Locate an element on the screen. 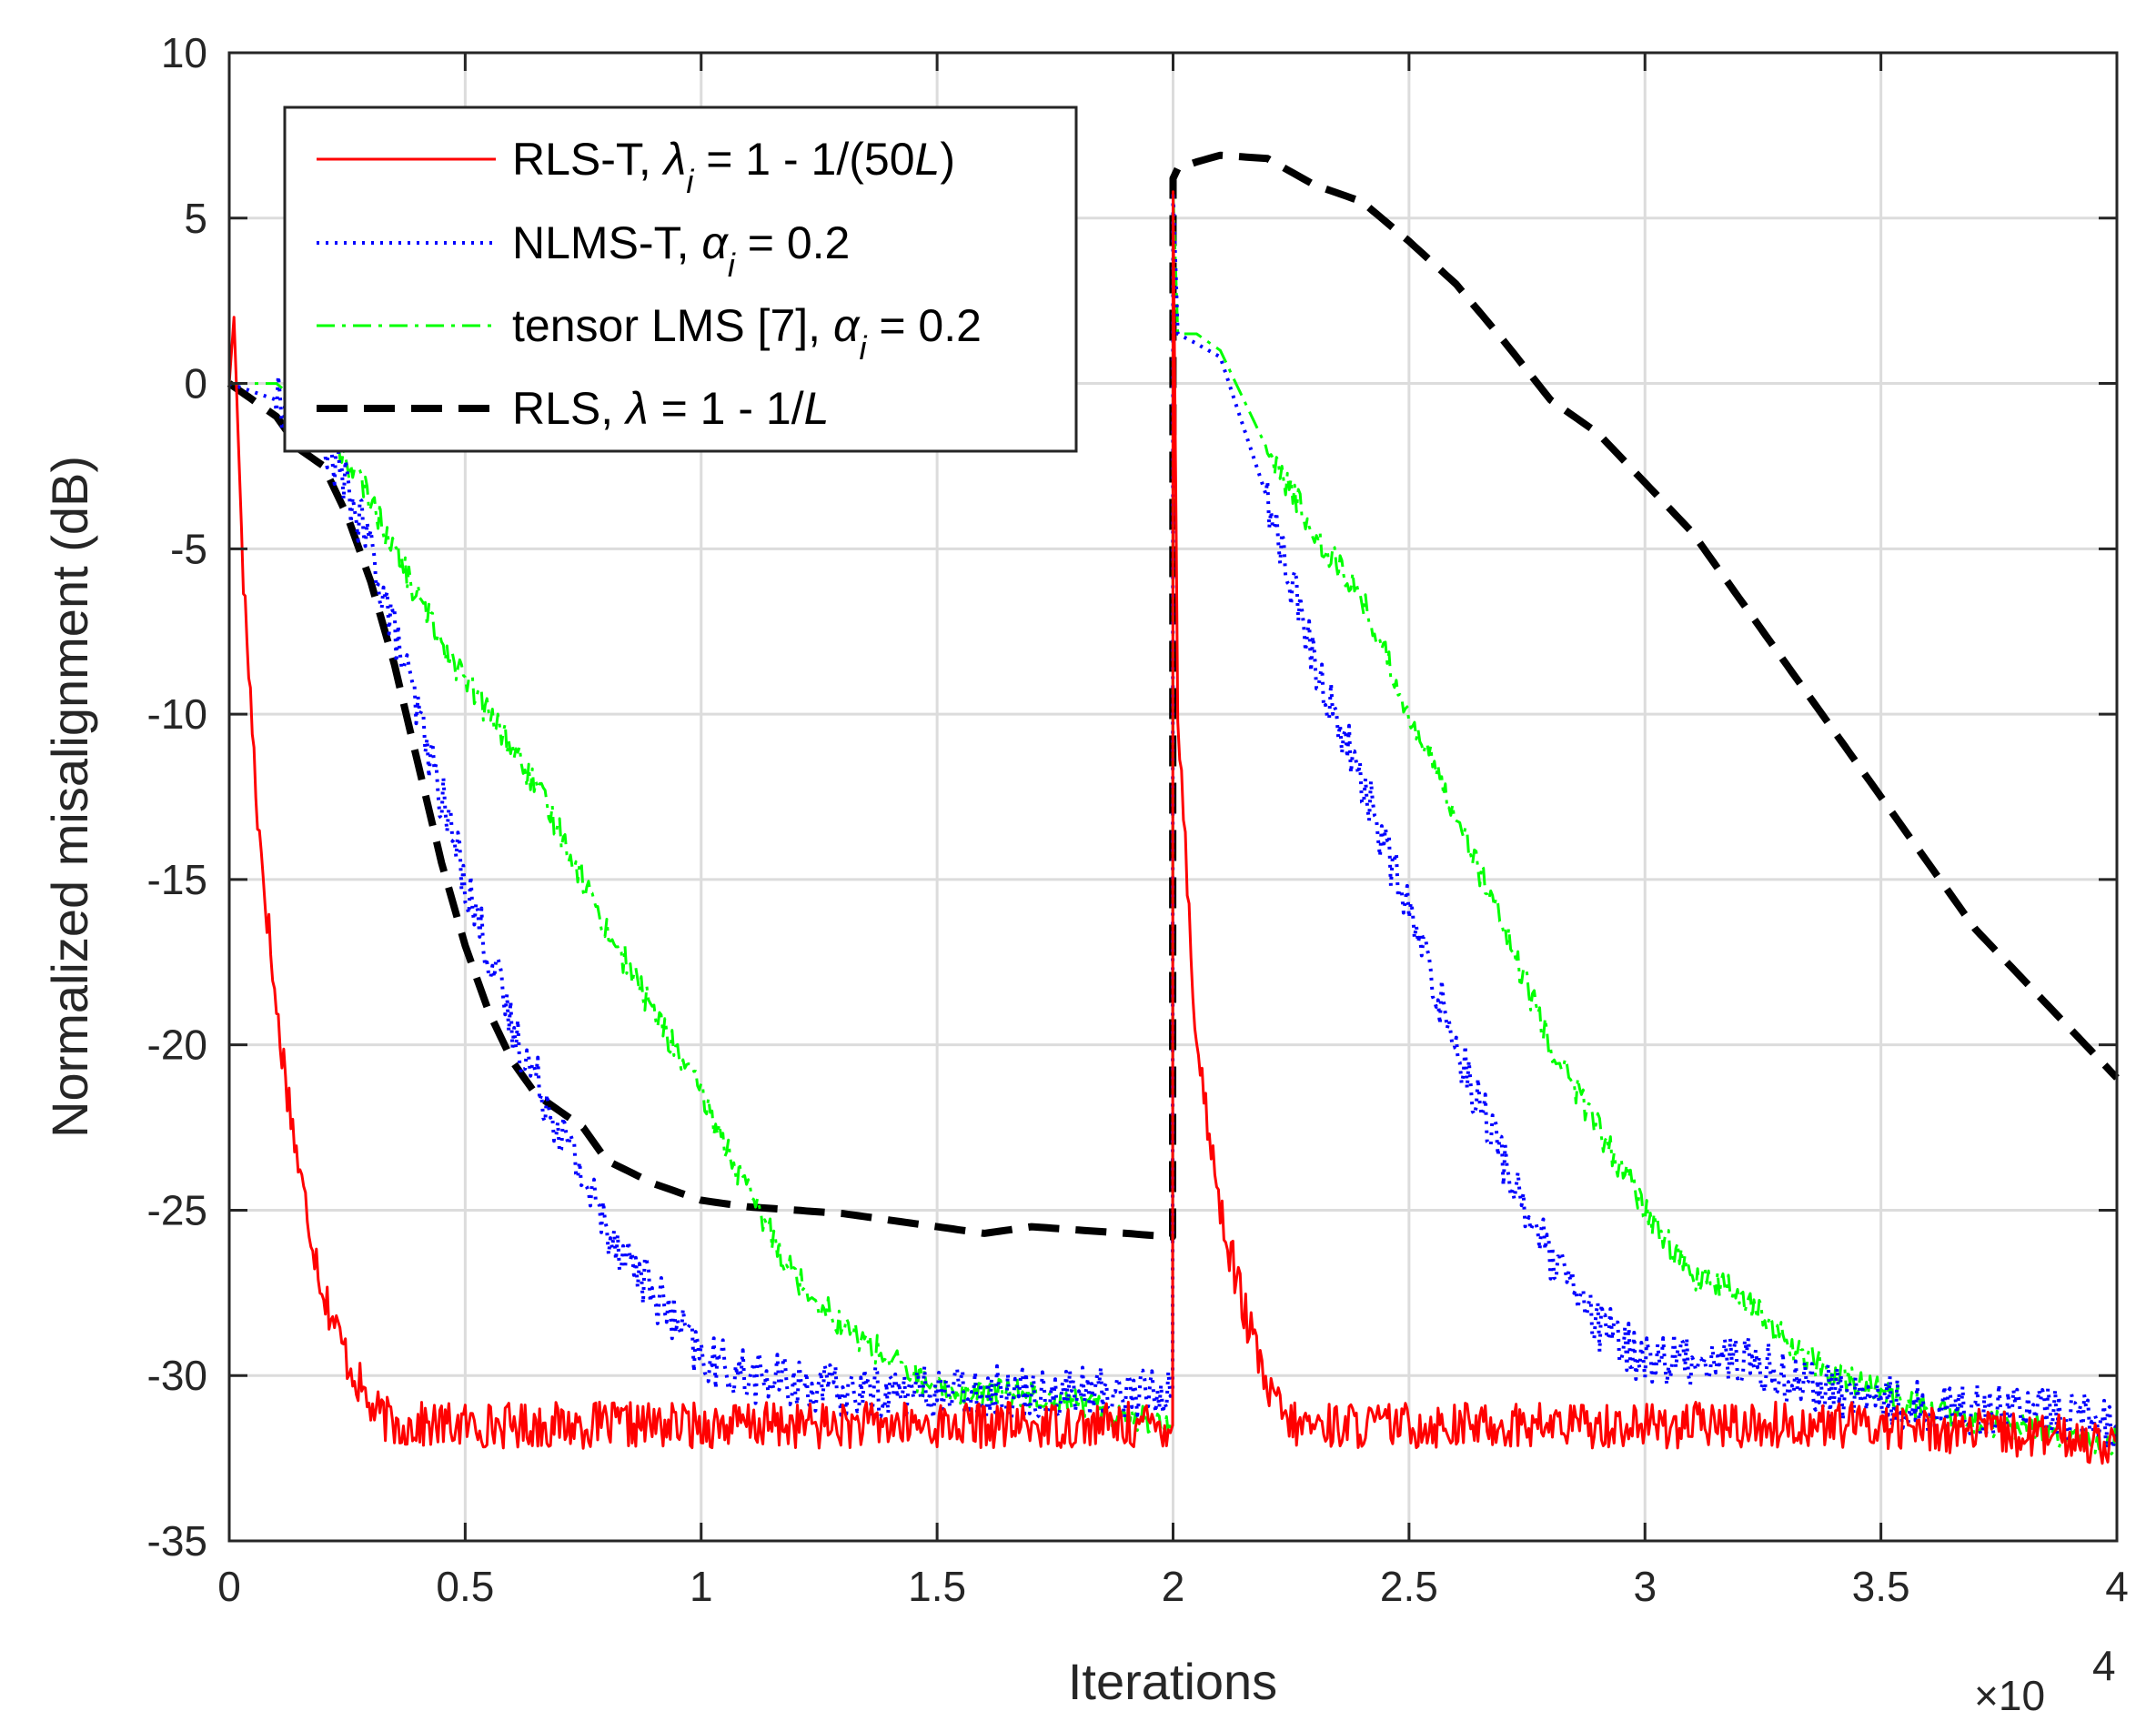 The image size is (2156, 1721). x-tick-label: 2.5 is located at coordinates (1409, 1586).